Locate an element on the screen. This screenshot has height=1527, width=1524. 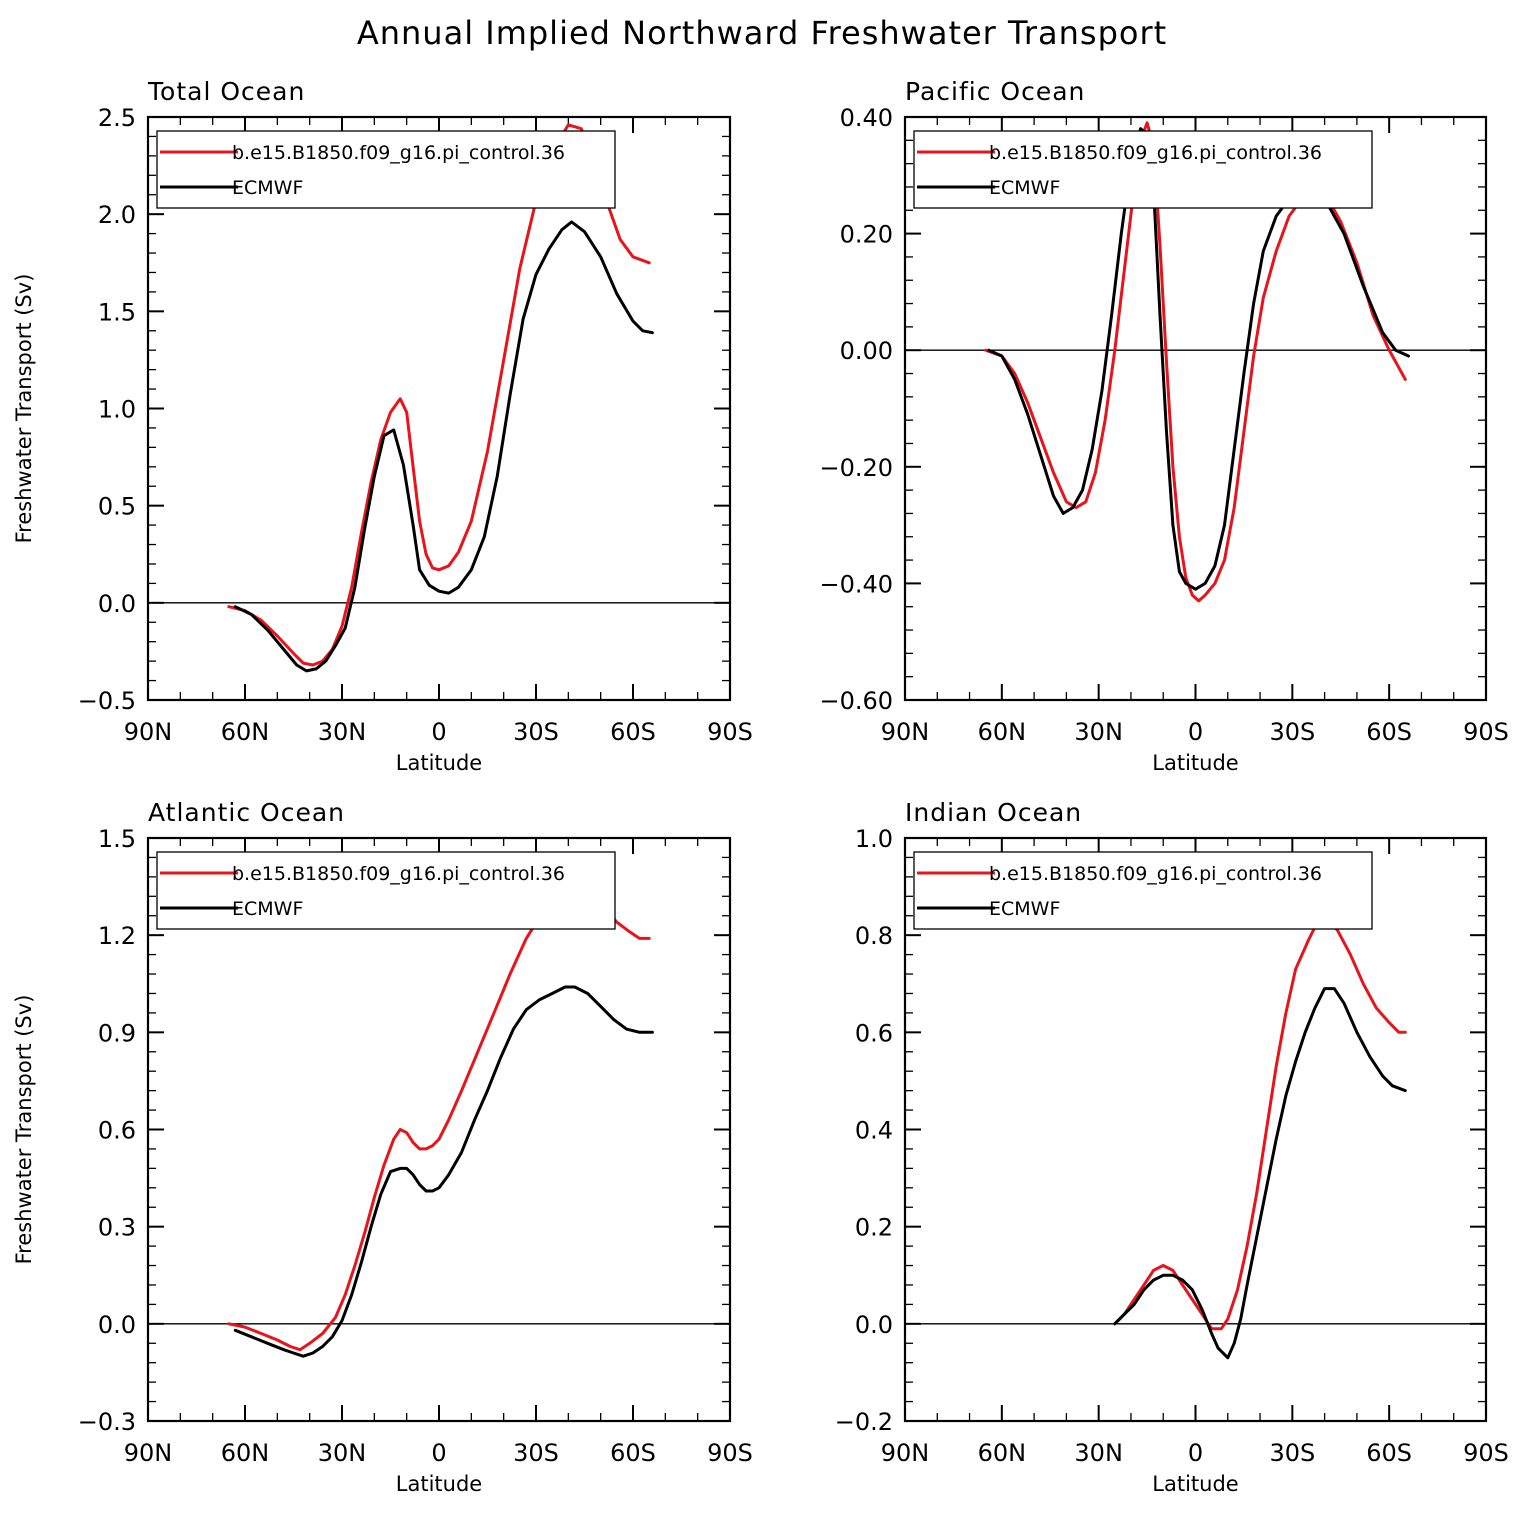
y-tick-label: 0.2 is located at coordinates (874, 1228).